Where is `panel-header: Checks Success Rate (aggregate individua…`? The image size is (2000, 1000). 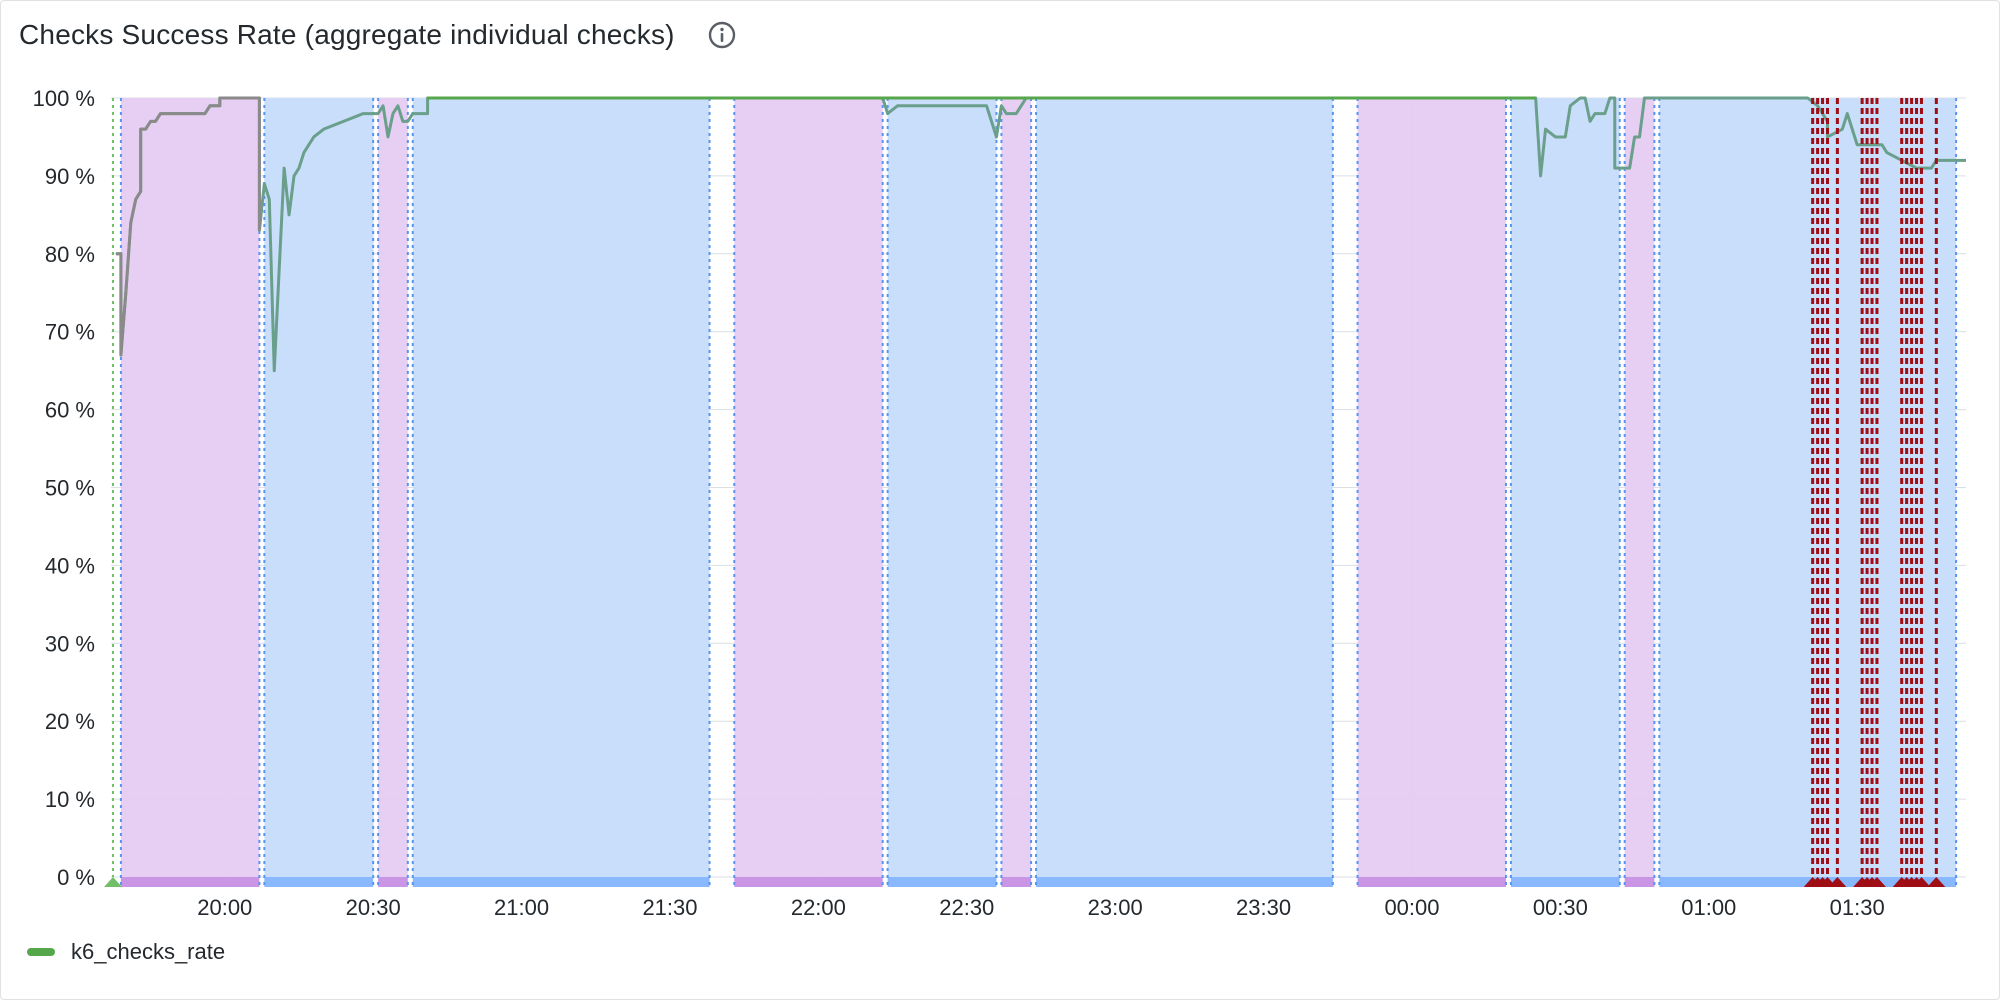
panel-header: Checks Success Rate (aggregate individua… is located at coordinates (378, 35).